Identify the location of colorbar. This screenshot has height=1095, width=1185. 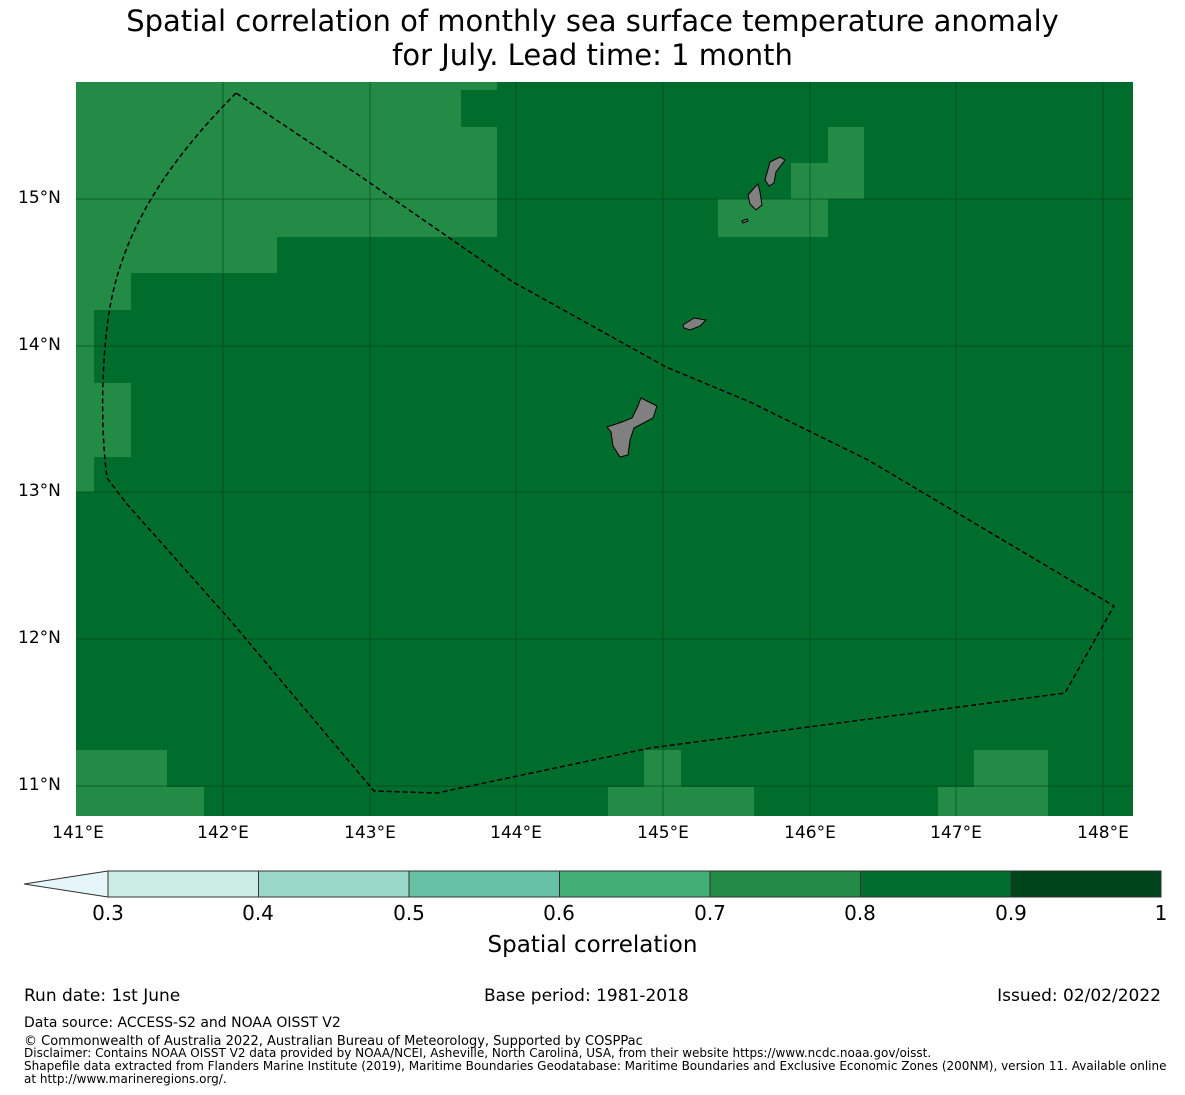
(592, 884).